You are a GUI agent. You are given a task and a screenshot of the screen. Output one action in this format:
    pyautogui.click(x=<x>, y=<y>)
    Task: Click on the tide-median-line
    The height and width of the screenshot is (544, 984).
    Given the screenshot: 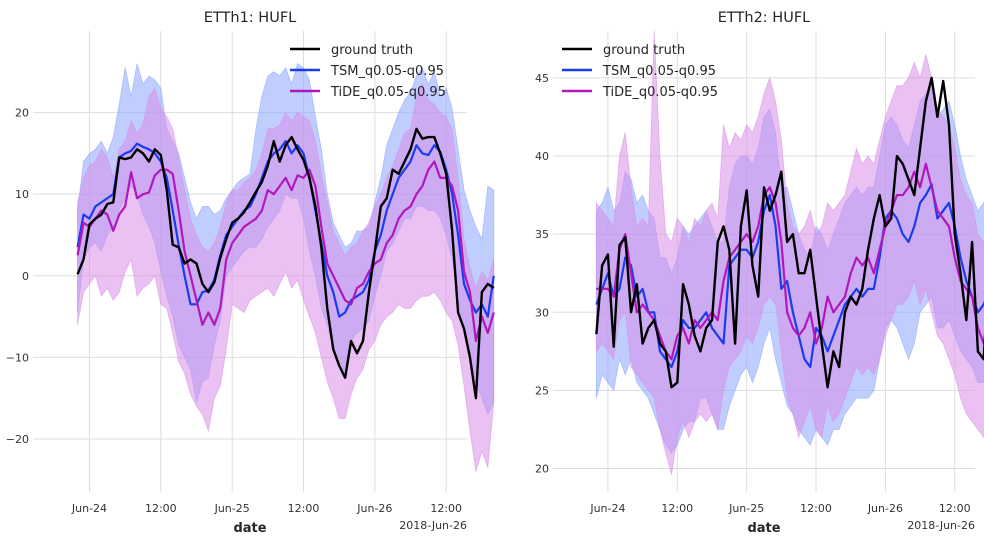 What is the action you would take?
    pyautogui.click(x=285, y=251)
    